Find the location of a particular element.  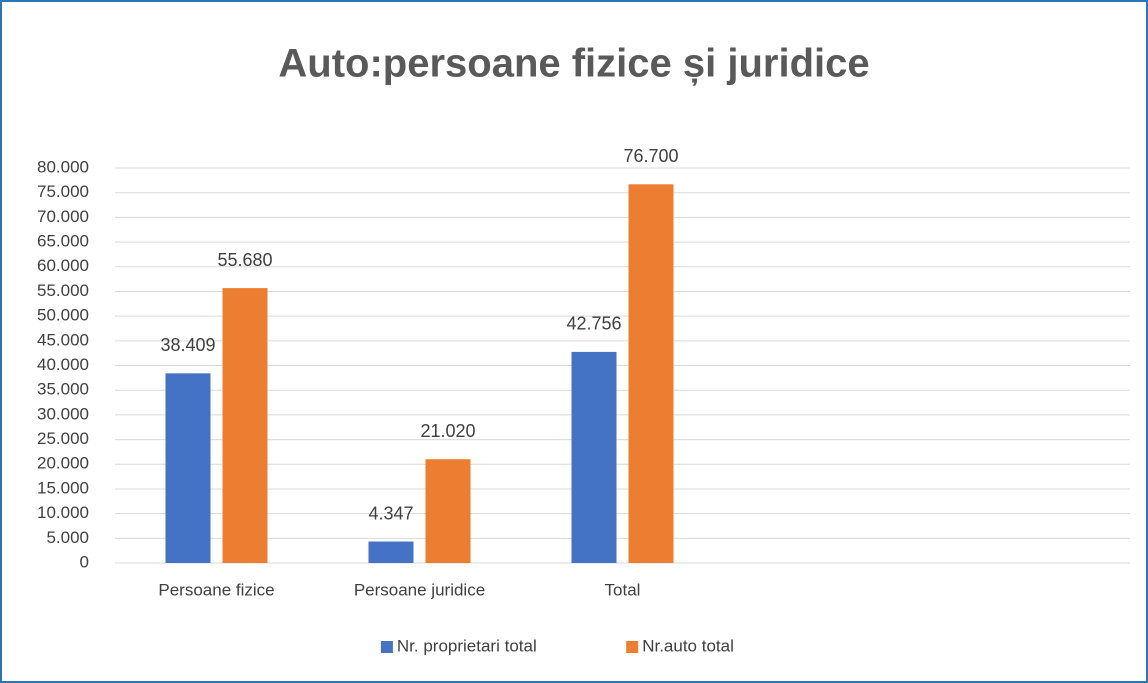

legend-label: Nr.auto total is located at coordinates (688, 645).